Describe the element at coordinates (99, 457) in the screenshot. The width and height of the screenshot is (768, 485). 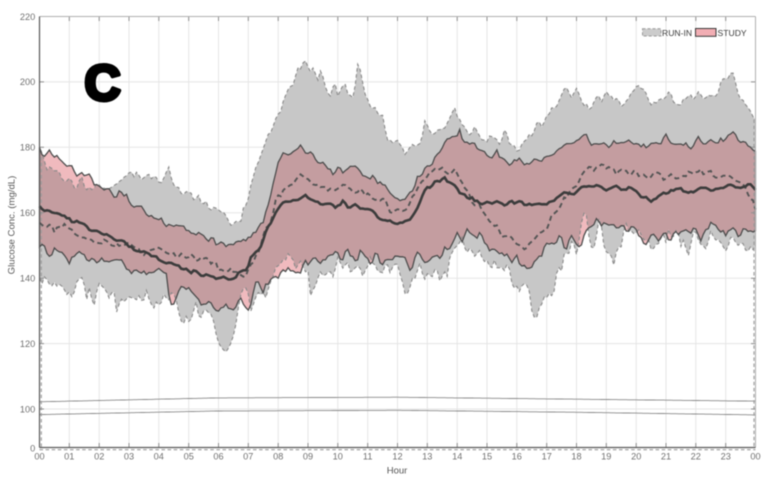
I see `svg-text: 02` at that location.